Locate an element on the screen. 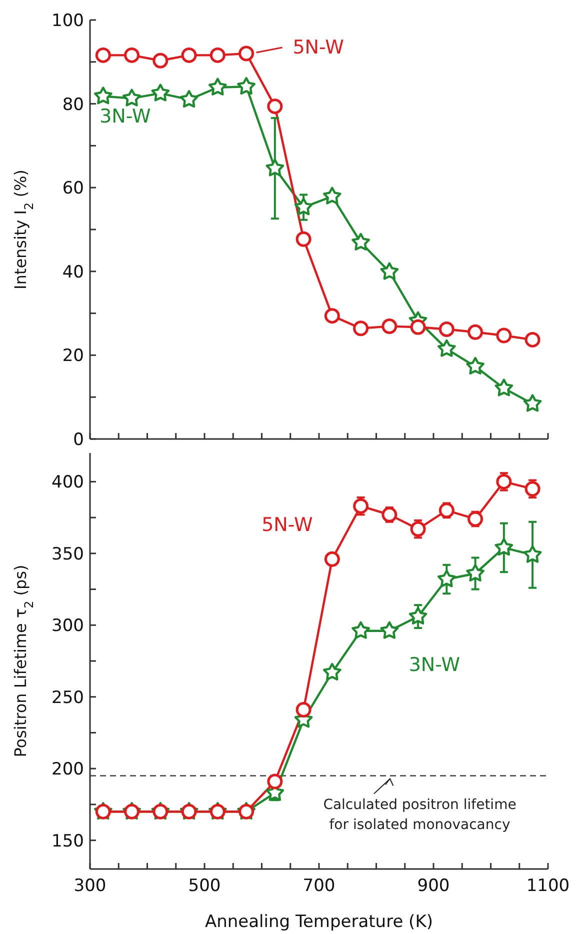  x-tick-label: 500 is located at coordinates (204, 886).